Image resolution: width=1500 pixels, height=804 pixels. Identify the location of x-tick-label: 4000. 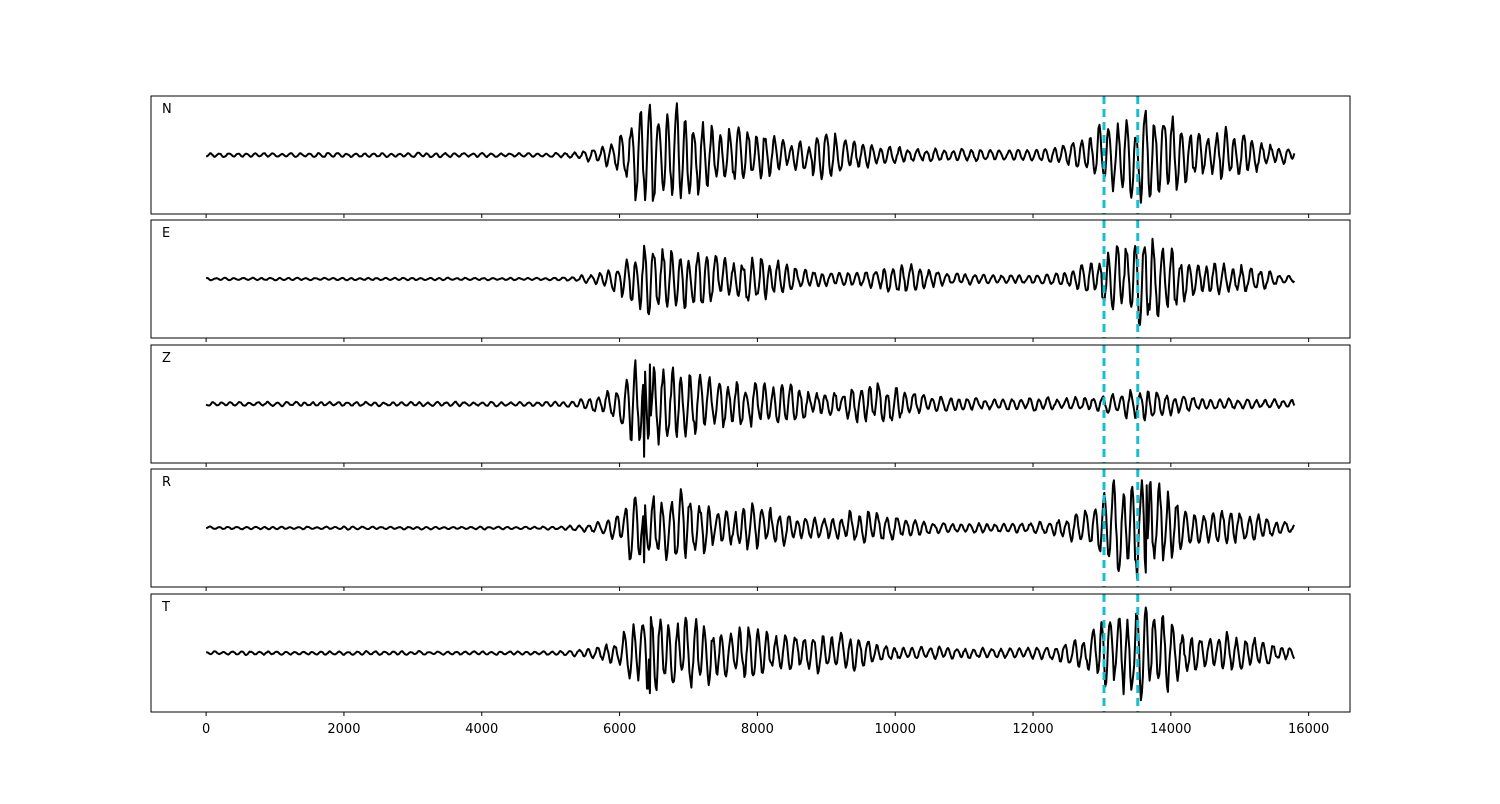
(481, 729).